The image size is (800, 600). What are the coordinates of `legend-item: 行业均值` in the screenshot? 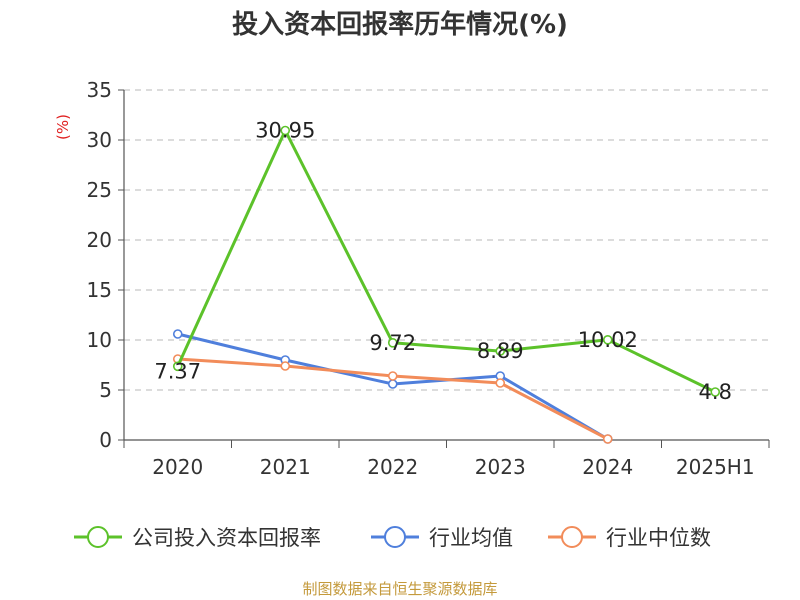 It's located at (442, 538).